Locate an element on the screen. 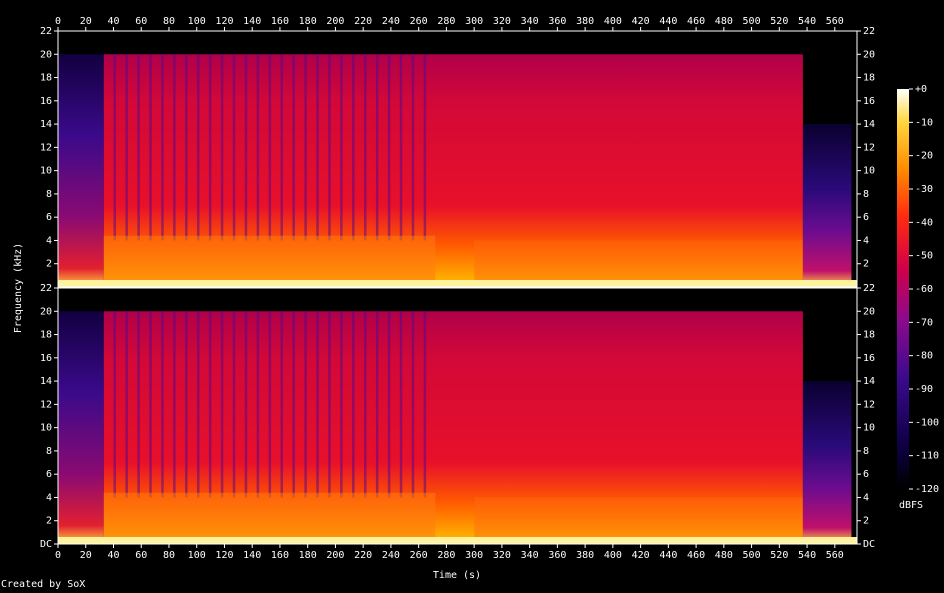 Image resolution: width=944 pixels, height=593 pixels. x-tick-label-bottom: 280 is located at coordinates (446, 555).